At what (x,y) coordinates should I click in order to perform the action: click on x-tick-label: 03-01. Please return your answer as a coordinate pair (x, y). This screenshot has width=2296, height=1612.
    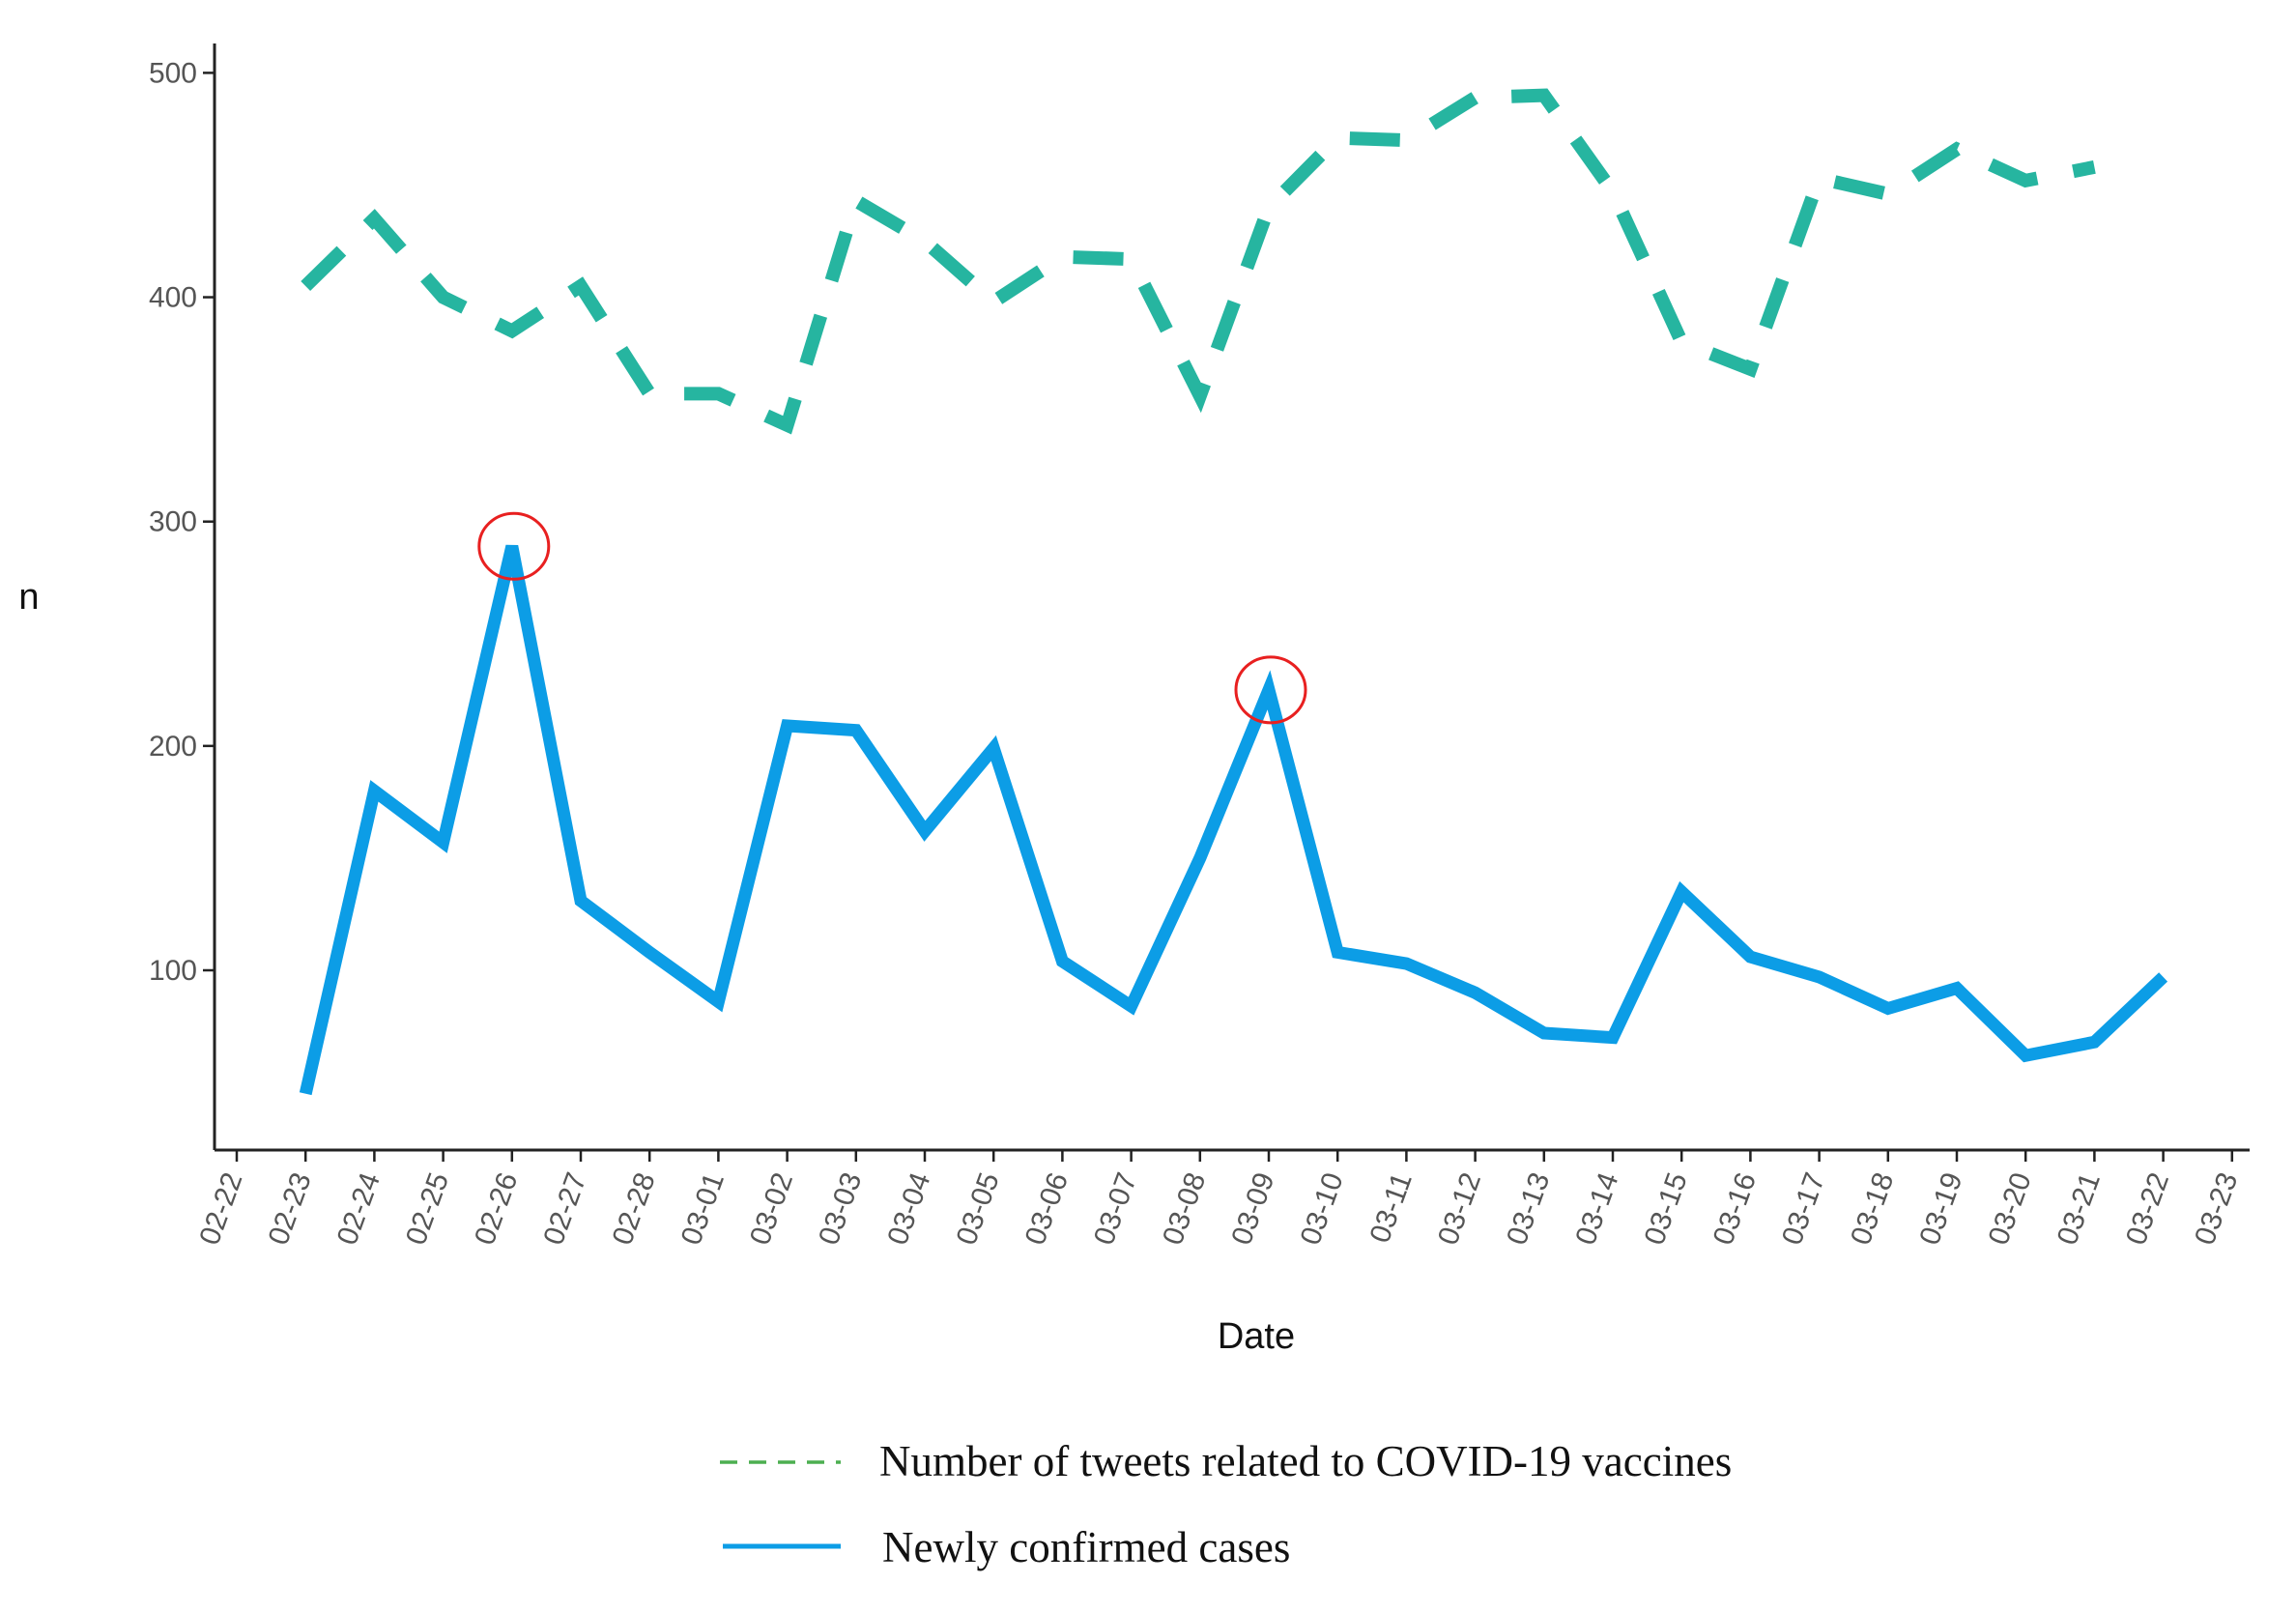
    Looking at the image, I should click on (703, 1208).